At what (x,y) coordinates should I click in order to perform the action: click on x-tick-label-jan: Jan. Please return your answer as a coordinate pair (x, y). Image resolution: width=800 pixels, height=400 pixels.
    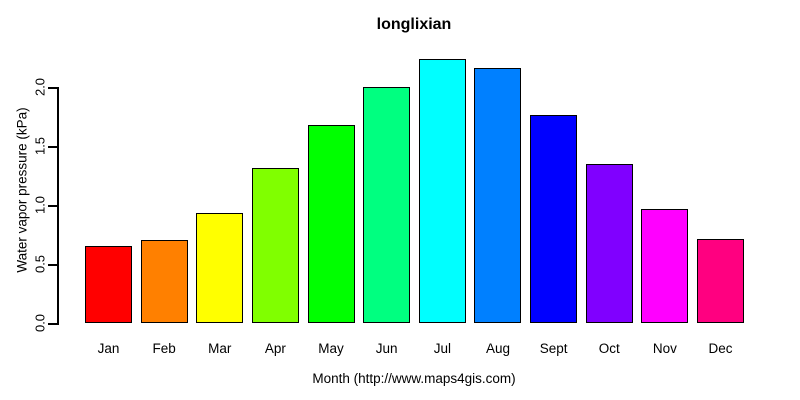
    Looking at the image, I should click on (108, 348).